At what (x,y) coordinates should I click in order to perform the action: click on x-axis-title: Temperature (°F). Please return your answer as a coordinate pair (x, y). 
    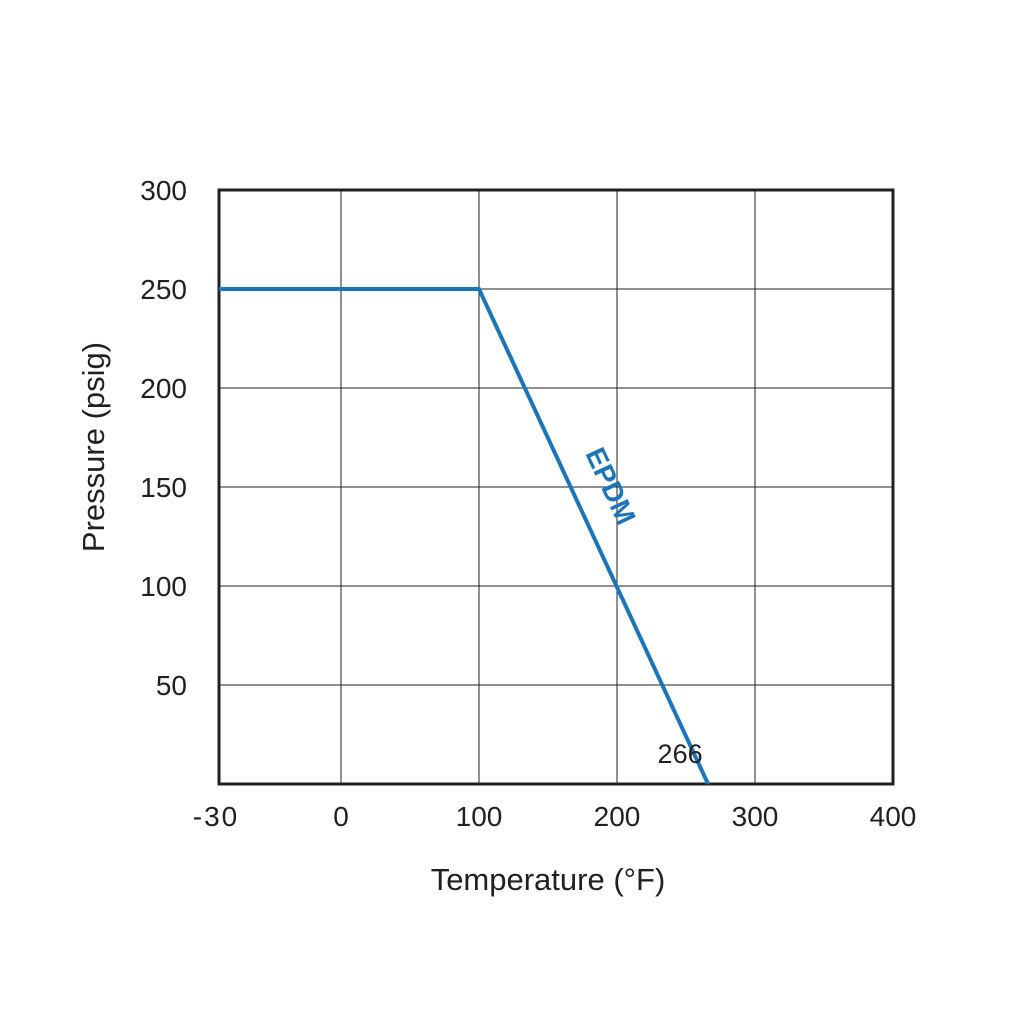
    Looking at the image, I should click on (548, 879).